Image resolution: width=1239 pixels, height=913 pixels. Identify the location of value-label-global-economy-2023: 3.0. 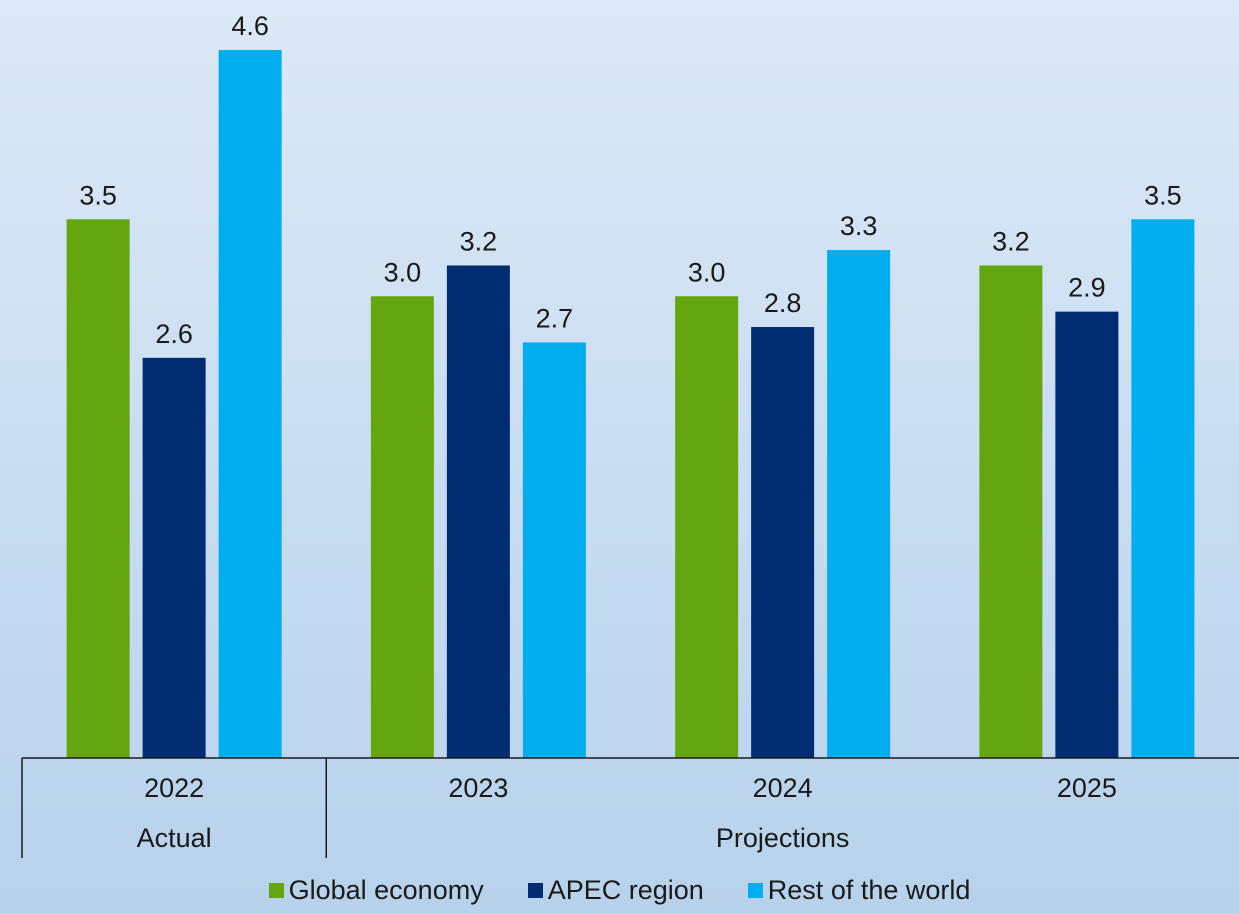
(403, 272).